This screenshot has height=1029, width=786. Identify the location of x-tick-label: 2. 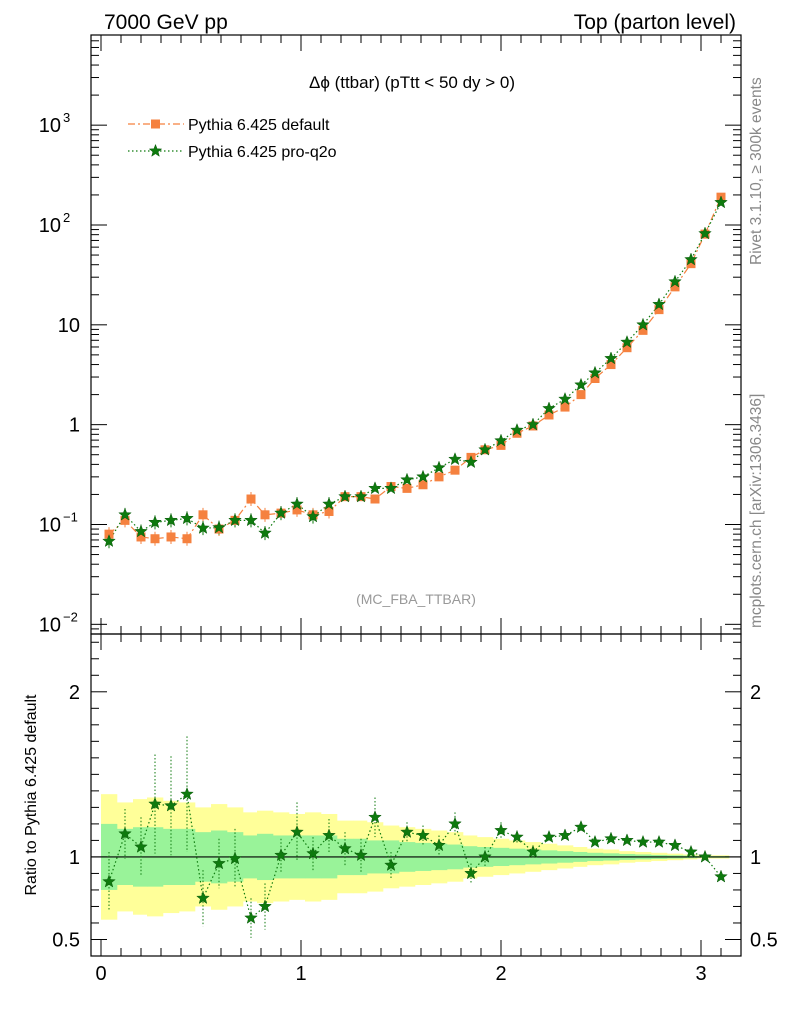
(500, 974).